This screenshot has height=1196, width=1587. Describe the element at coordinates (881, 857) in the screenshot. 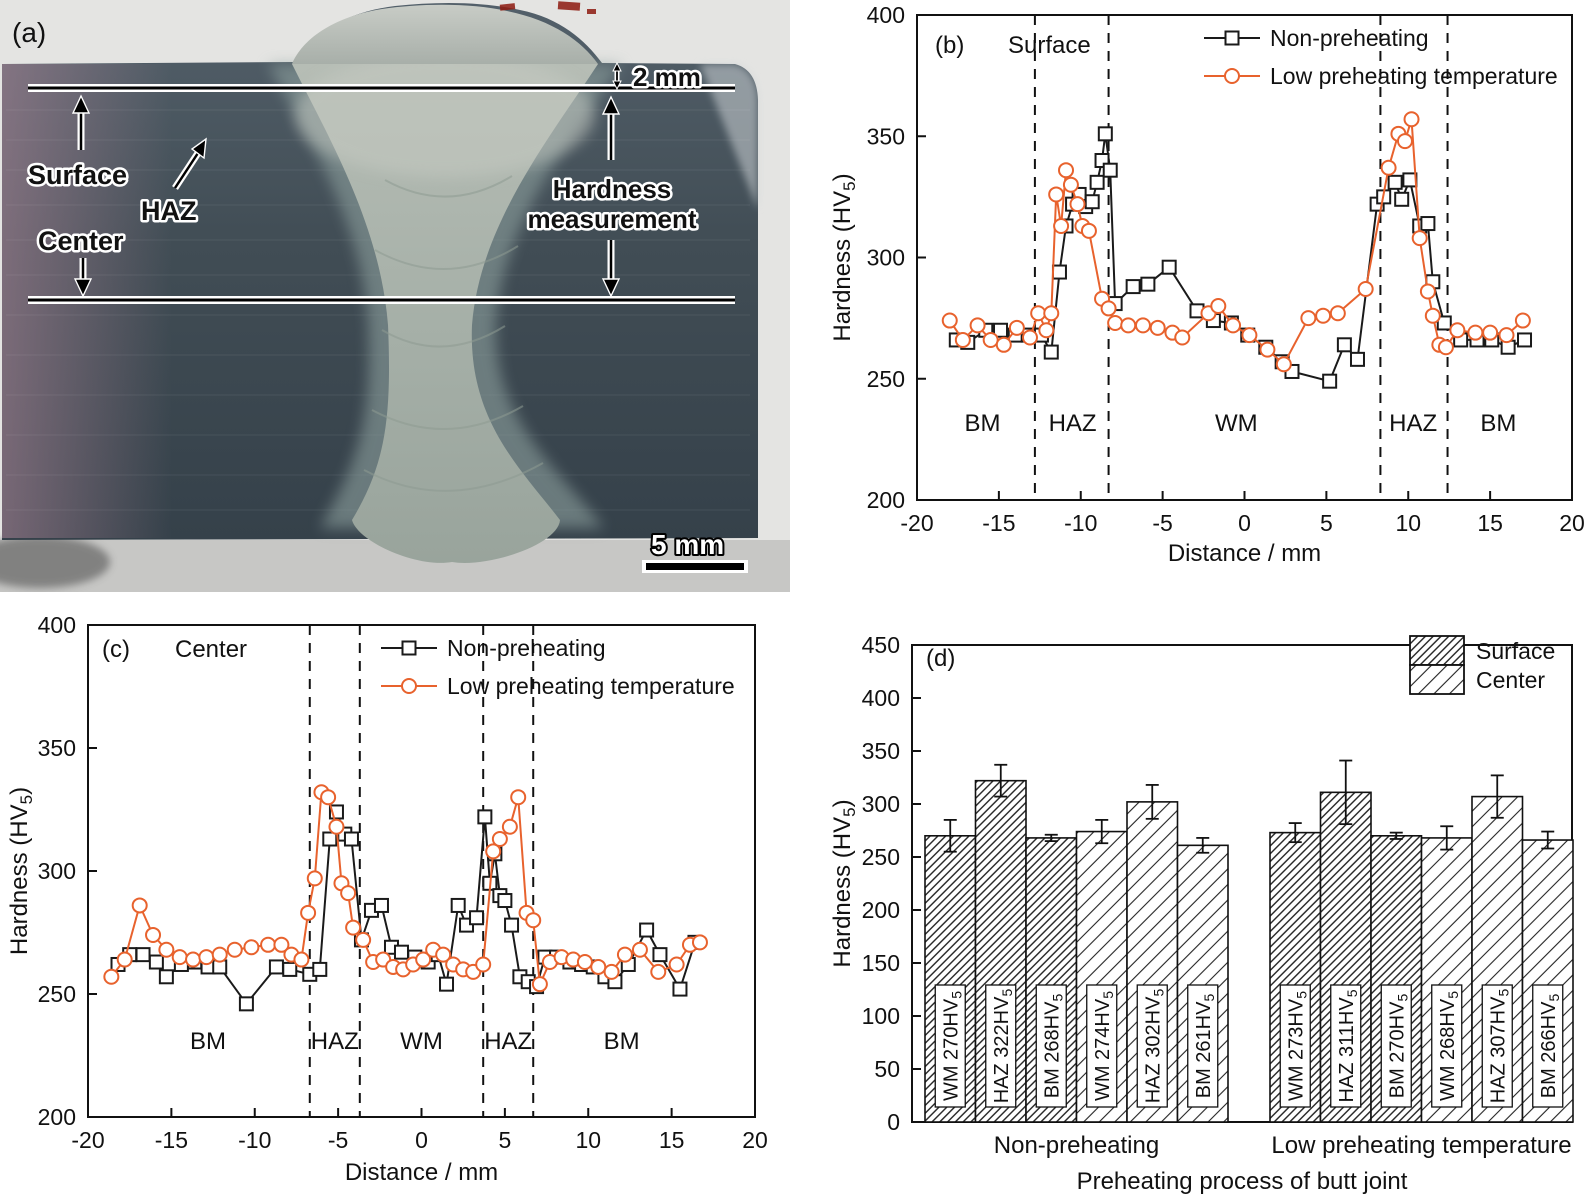

I see `y-tick-label: 250` at that location.